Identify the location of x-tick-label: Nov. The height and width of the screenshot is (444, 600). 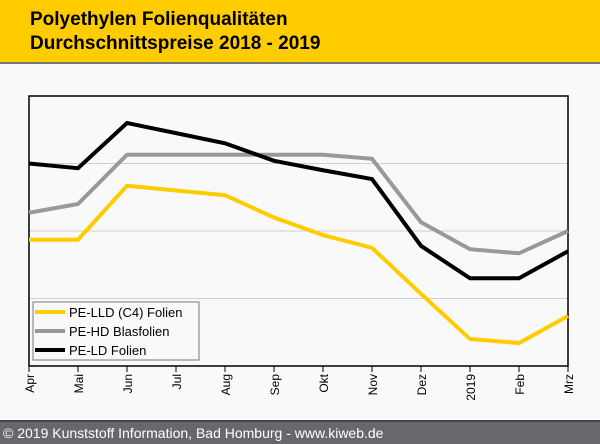
(373, 384).